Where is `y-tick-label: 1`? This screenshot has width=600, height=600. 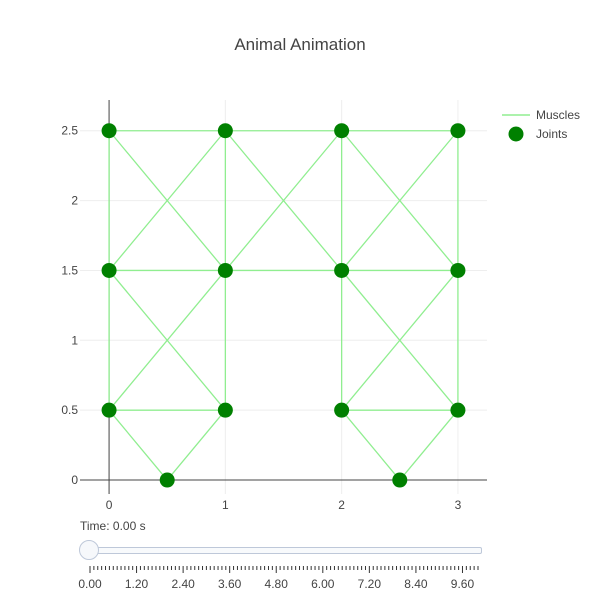
y-tick-label: 1 is located at coordinates (74, 340).